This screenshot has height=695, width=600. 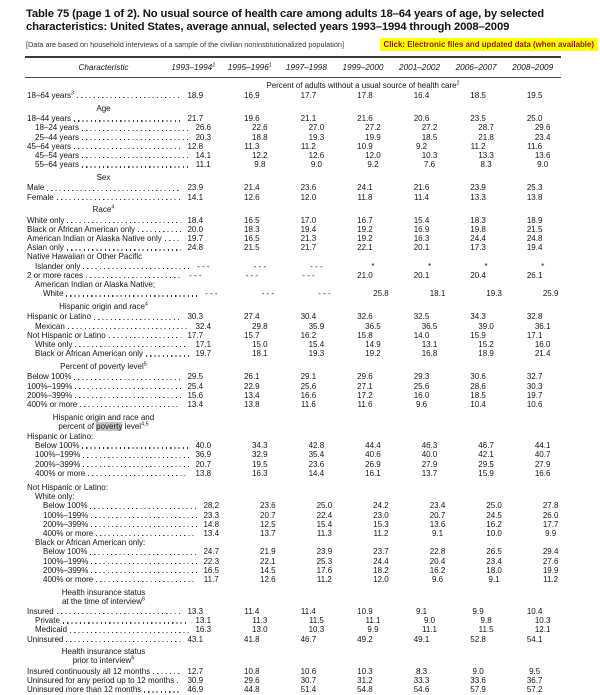 What do you see at coordinates (293, 266) in the screenshot?
I see `table-row: Islander only - - - - - - - - - * * * *` at bounding box center [293, 266].